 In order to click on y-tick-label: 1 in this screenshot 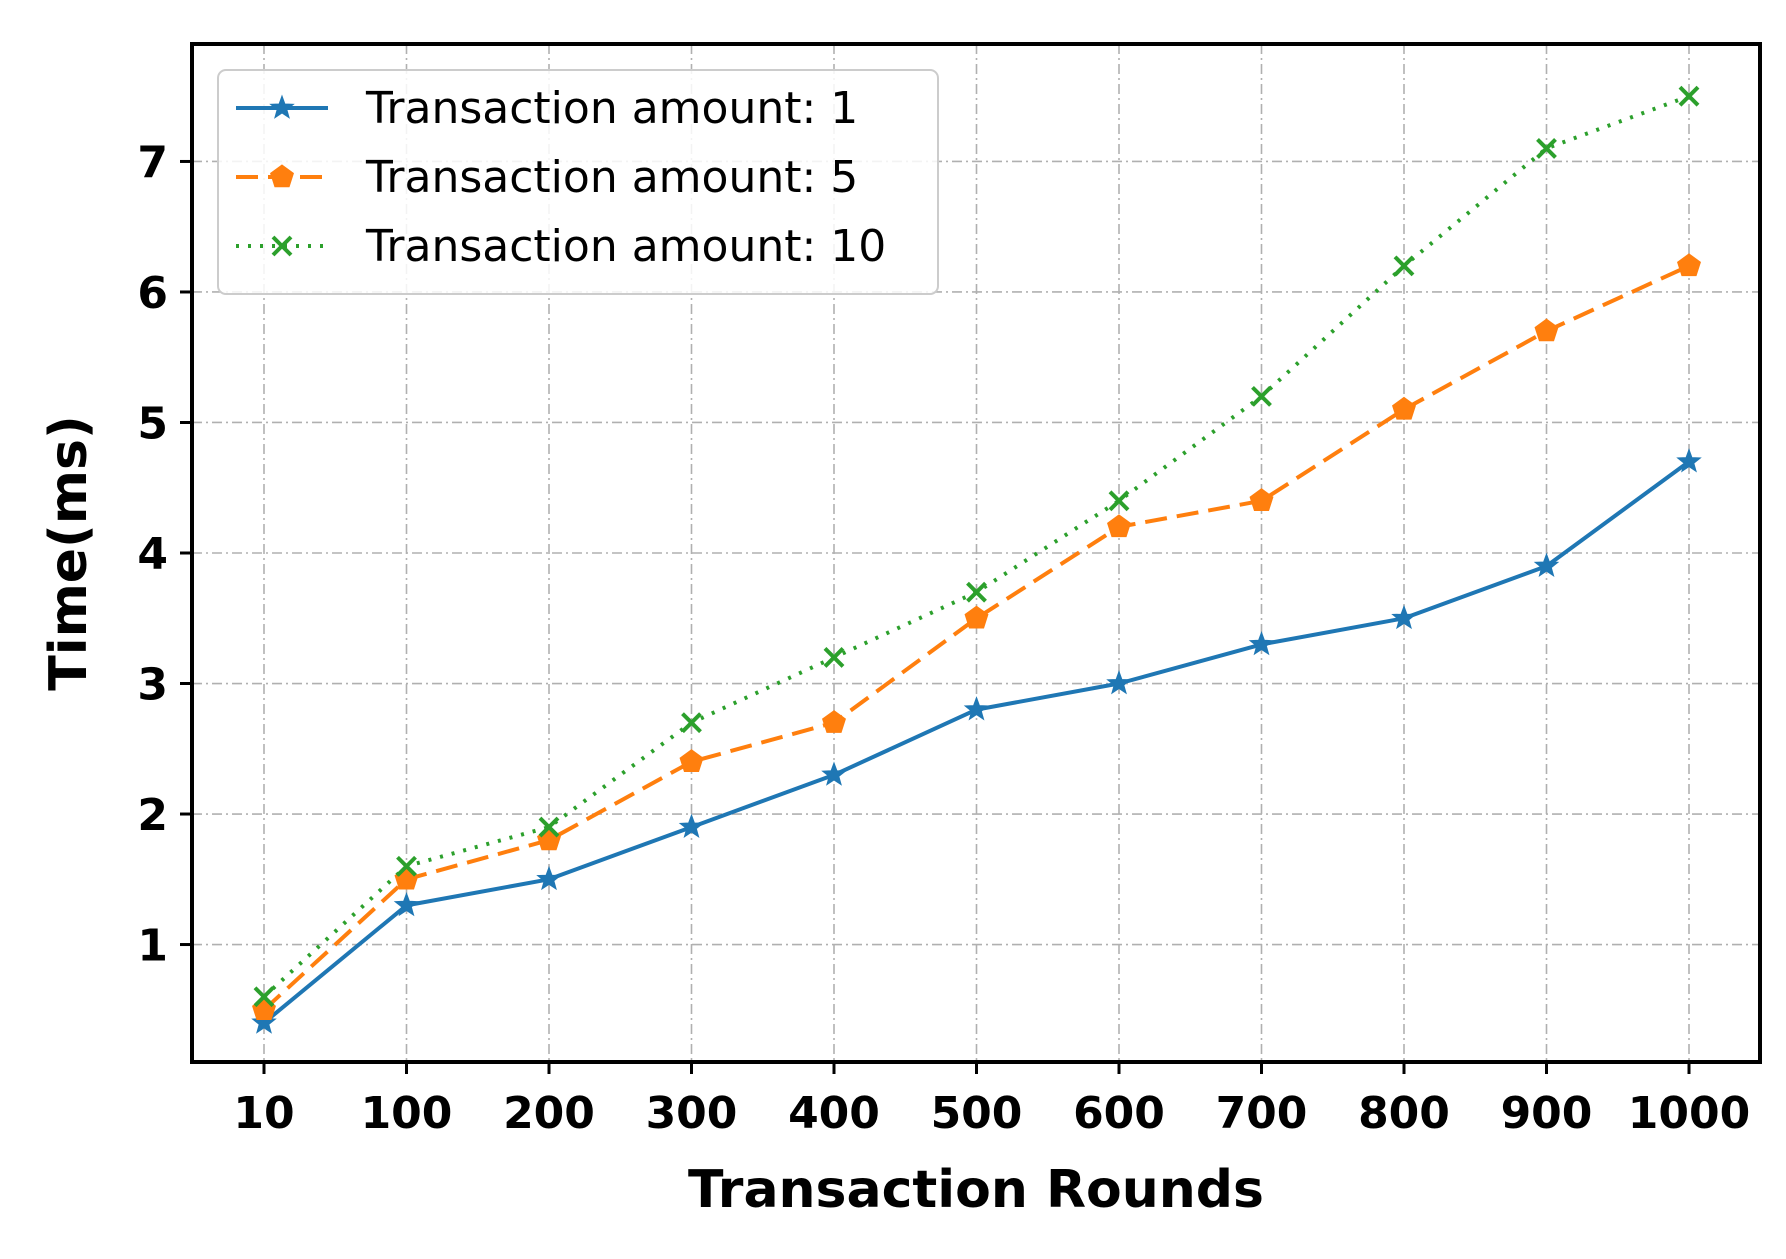, I will do `click(152, 946)`.